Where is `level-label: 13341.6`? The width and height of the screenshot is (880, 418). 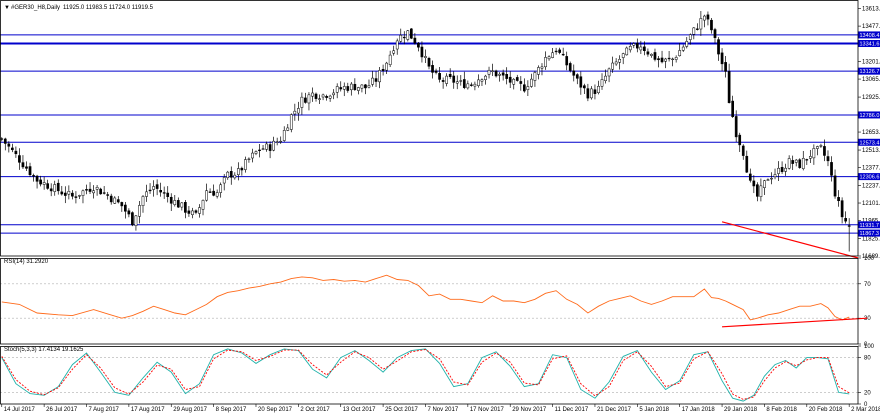
level-label: 13341.6 is located at coordinates (870, 45).